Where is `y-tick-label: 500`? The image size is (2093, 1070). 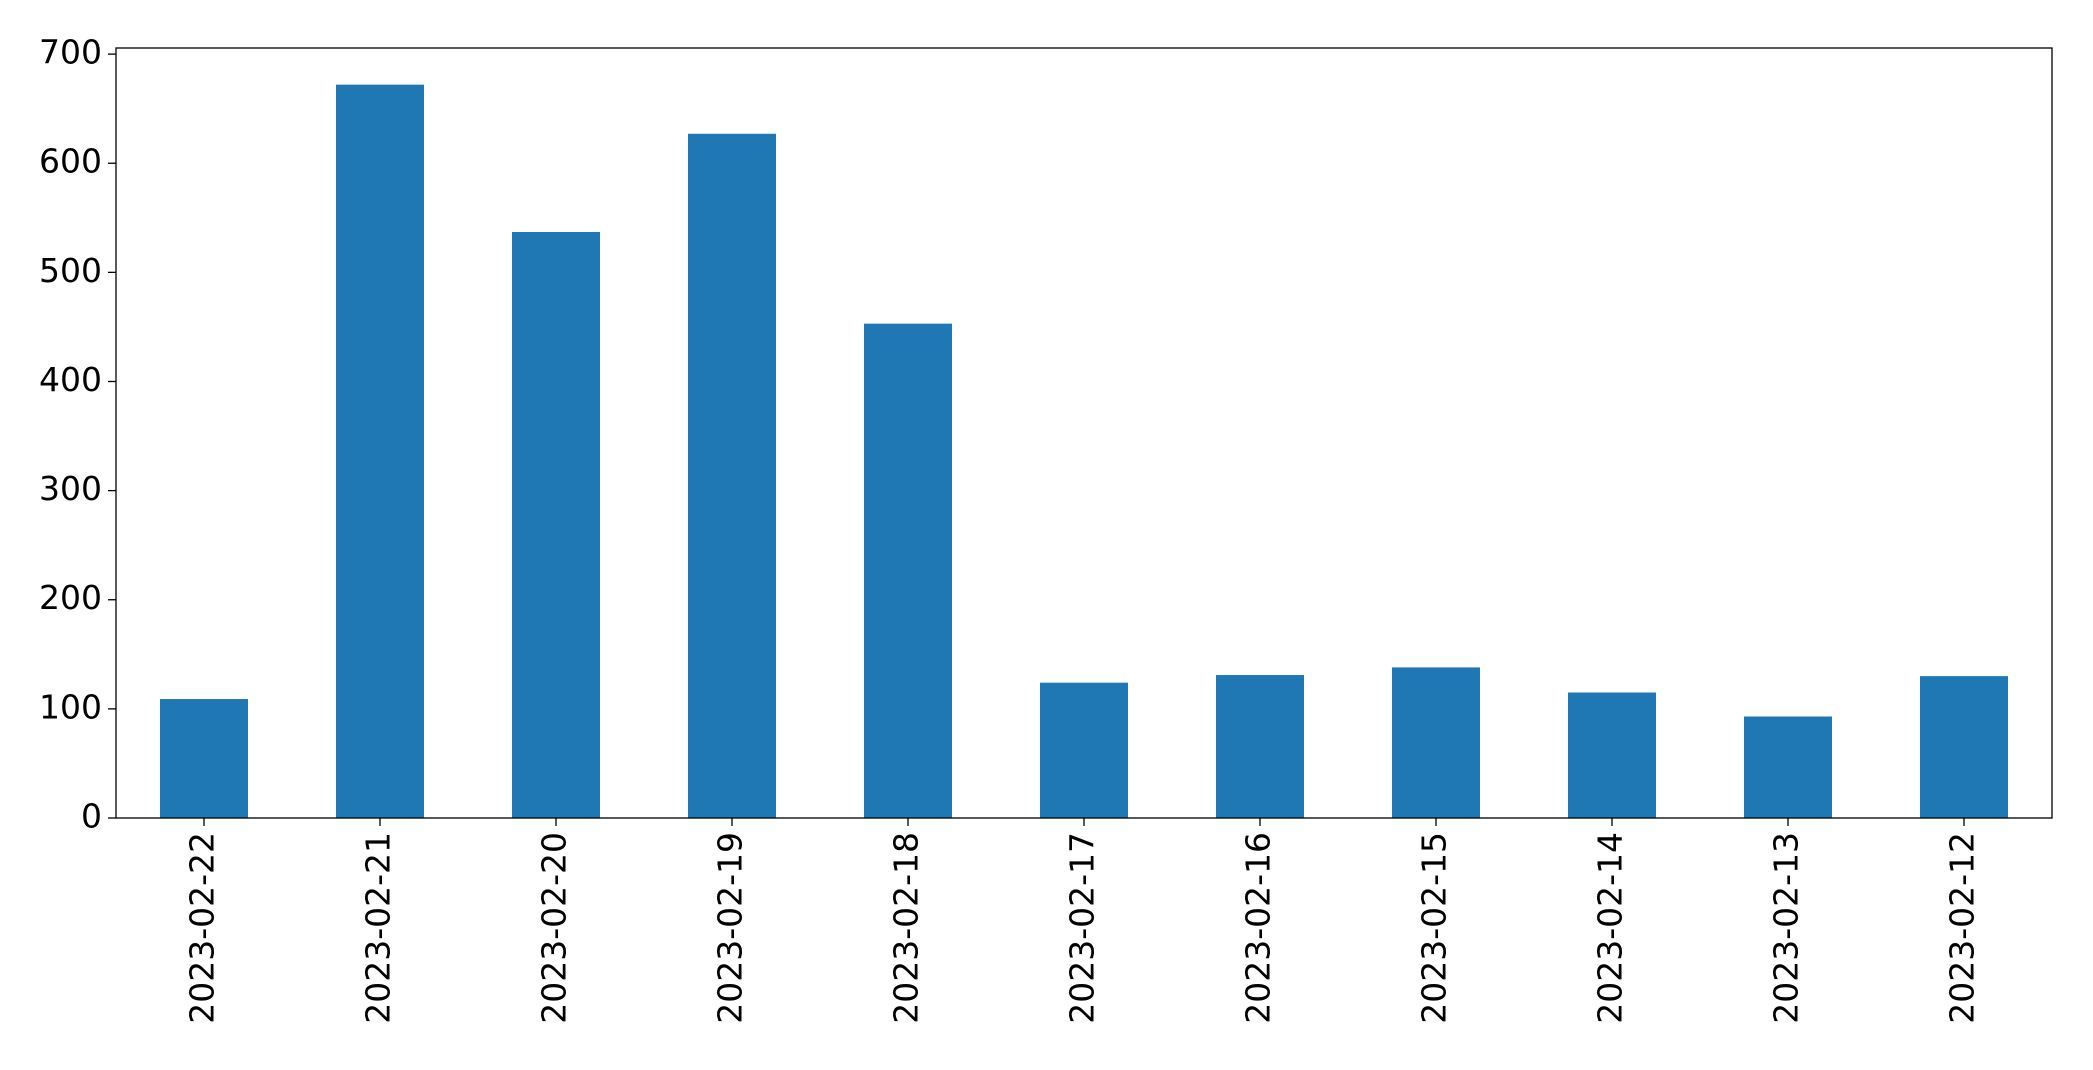
y-tick-label: 500 is located at coordinates (70, 270).